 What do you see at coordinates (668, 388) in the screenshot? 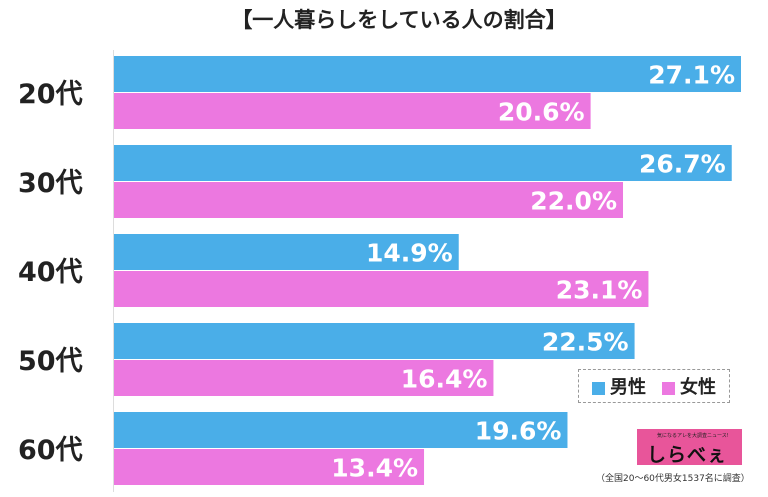
I see `legend-swatch-female` at bounding box center [668, 388].